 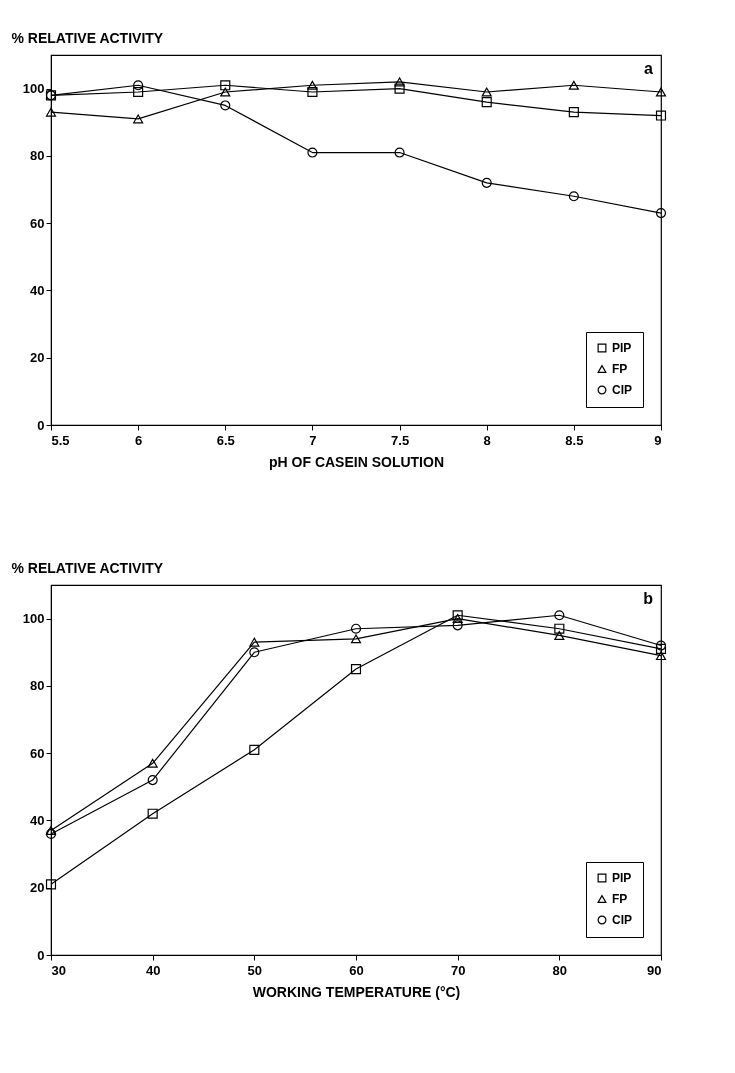 What do you see at coordinates (648, 598) in the screenshot?
I see `annotation: b` at bounding box center [648, 598].